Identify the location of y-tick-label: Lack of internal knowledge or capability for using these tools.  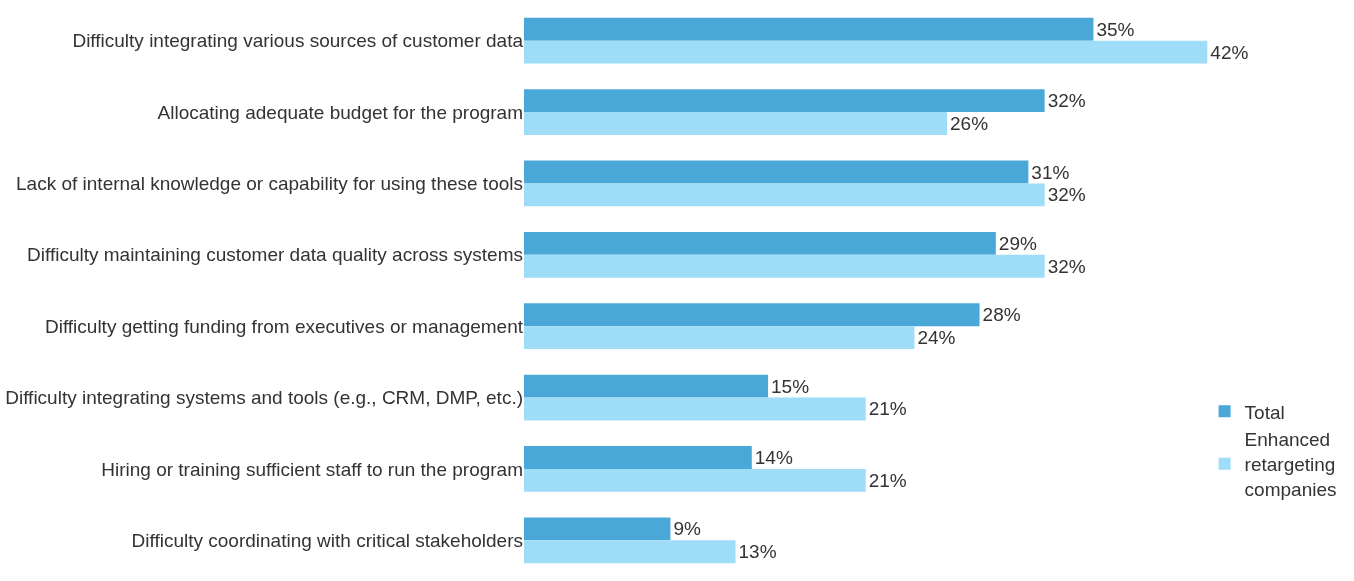
(269, 184).